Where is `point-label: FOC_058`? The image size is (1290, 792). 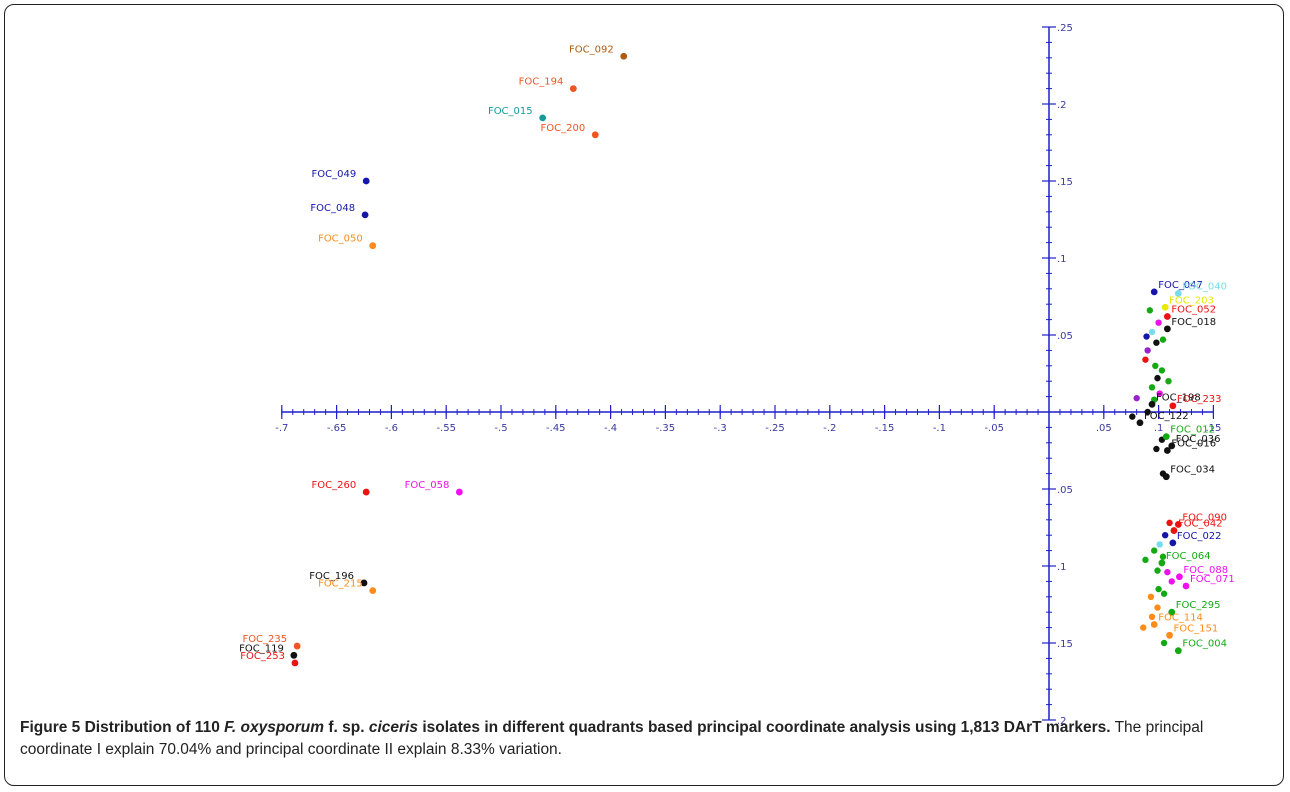 point-label: FOC_058 is located at coordinates (427, 485).